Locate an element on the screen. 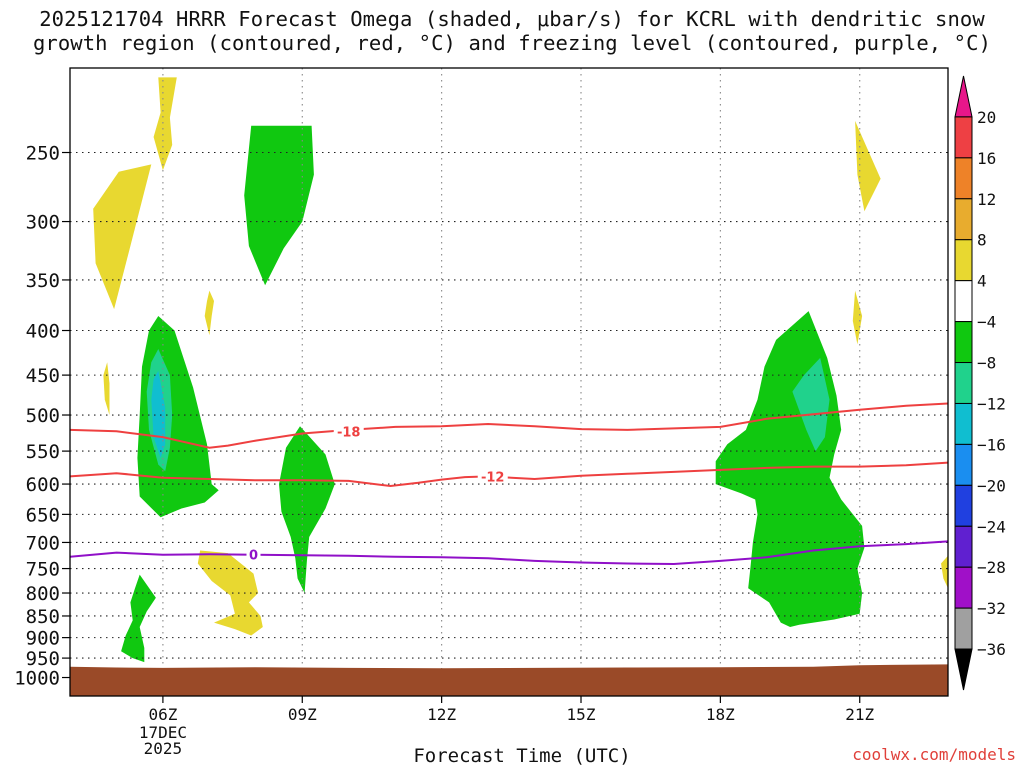  y-tick-label-750: 750 is located at coordinates (43, 570).